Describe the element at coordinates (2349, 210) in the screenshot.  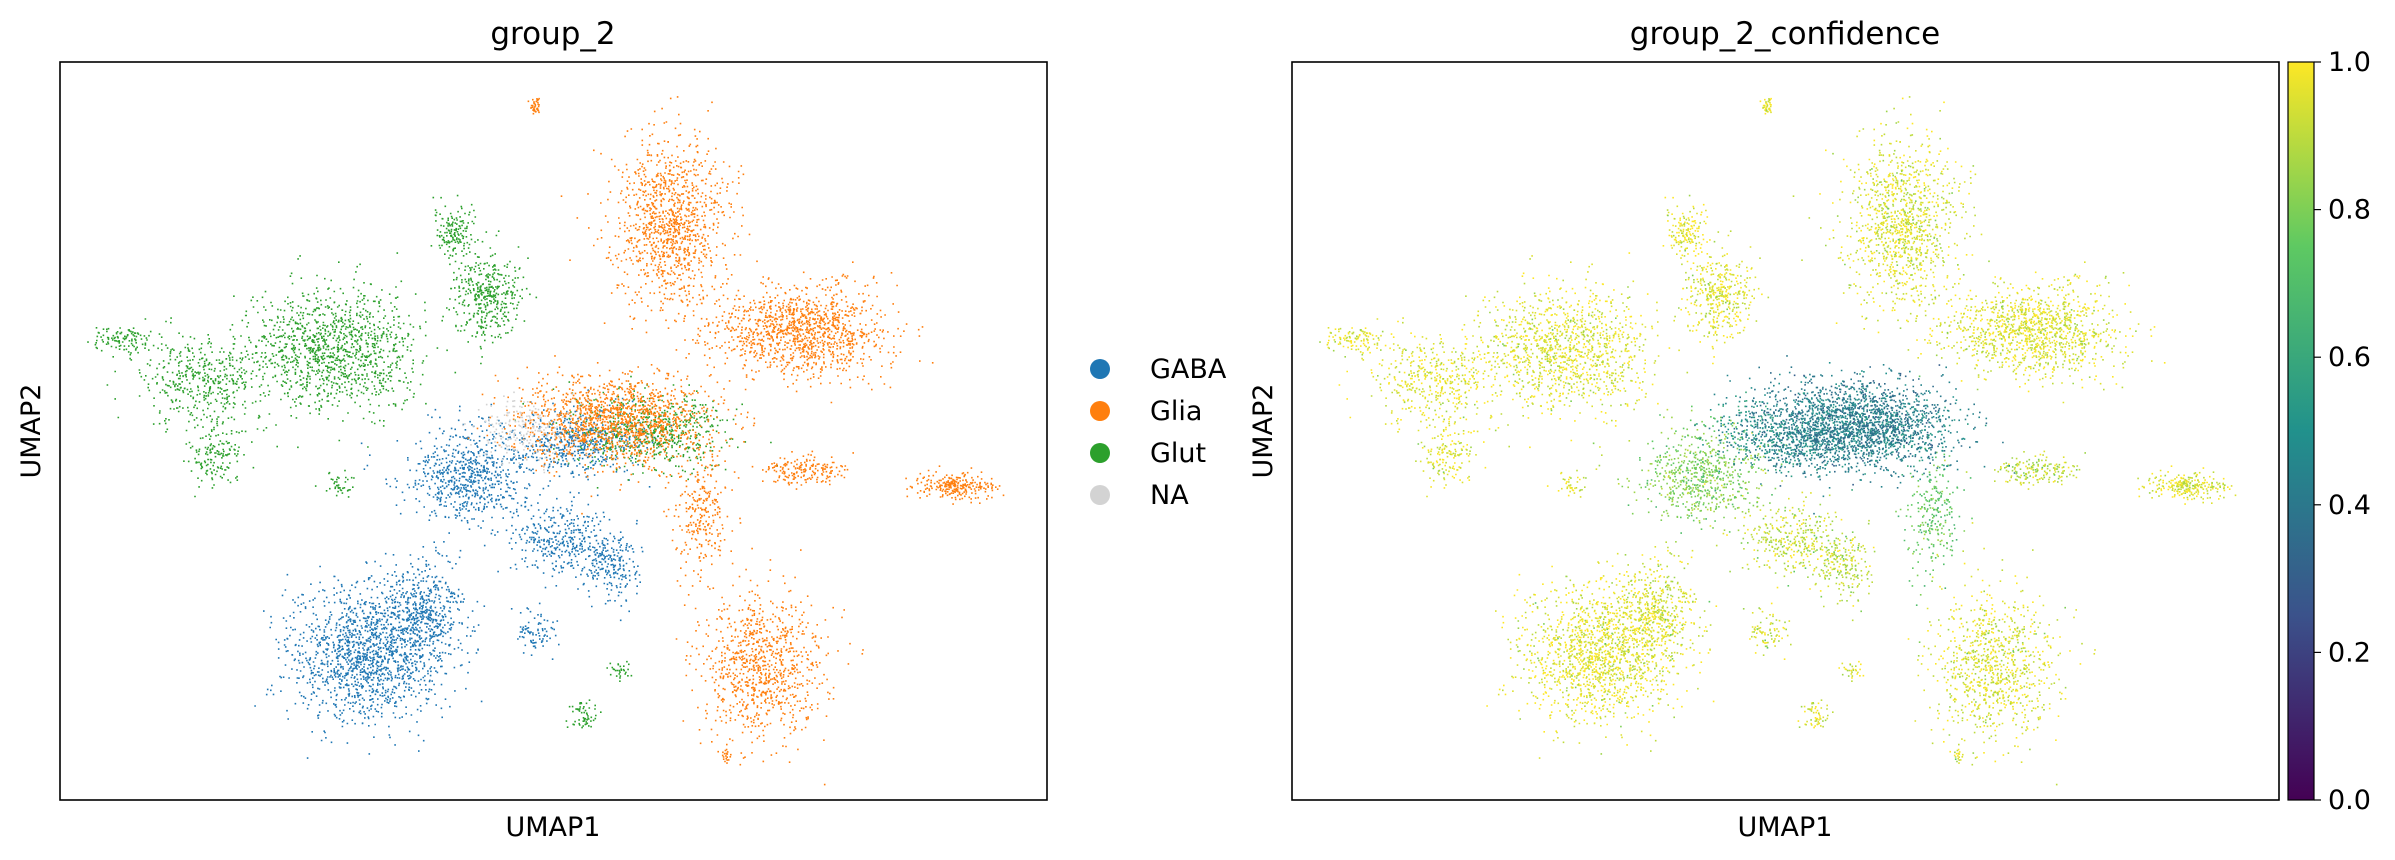
I see `colorbar-tick-label: 0.8` at that location.